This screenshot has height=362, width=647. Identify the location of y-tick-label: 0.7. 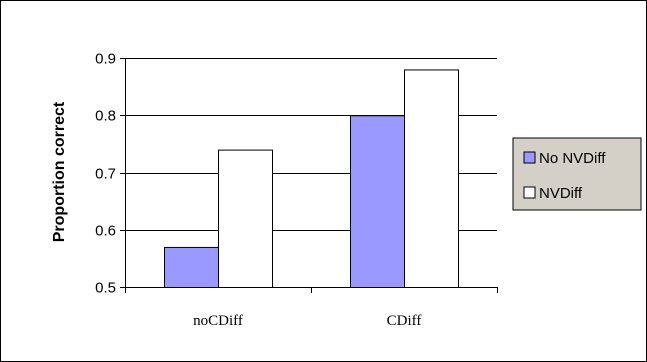
(105, 174).